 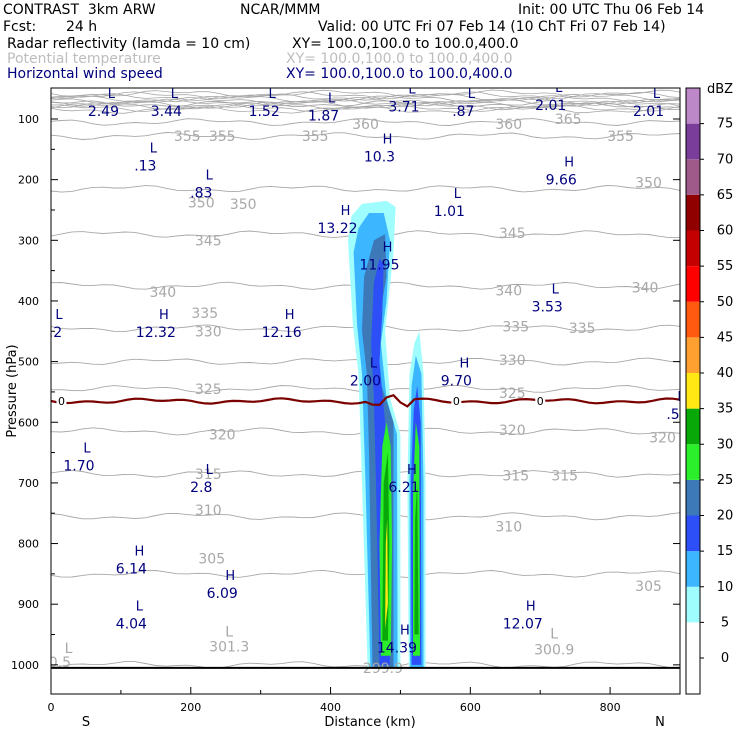 What do you see at coordinates (470, 707) in the screenshot?
I see `x-tick-label: 600` at bounding box center [470, 707].